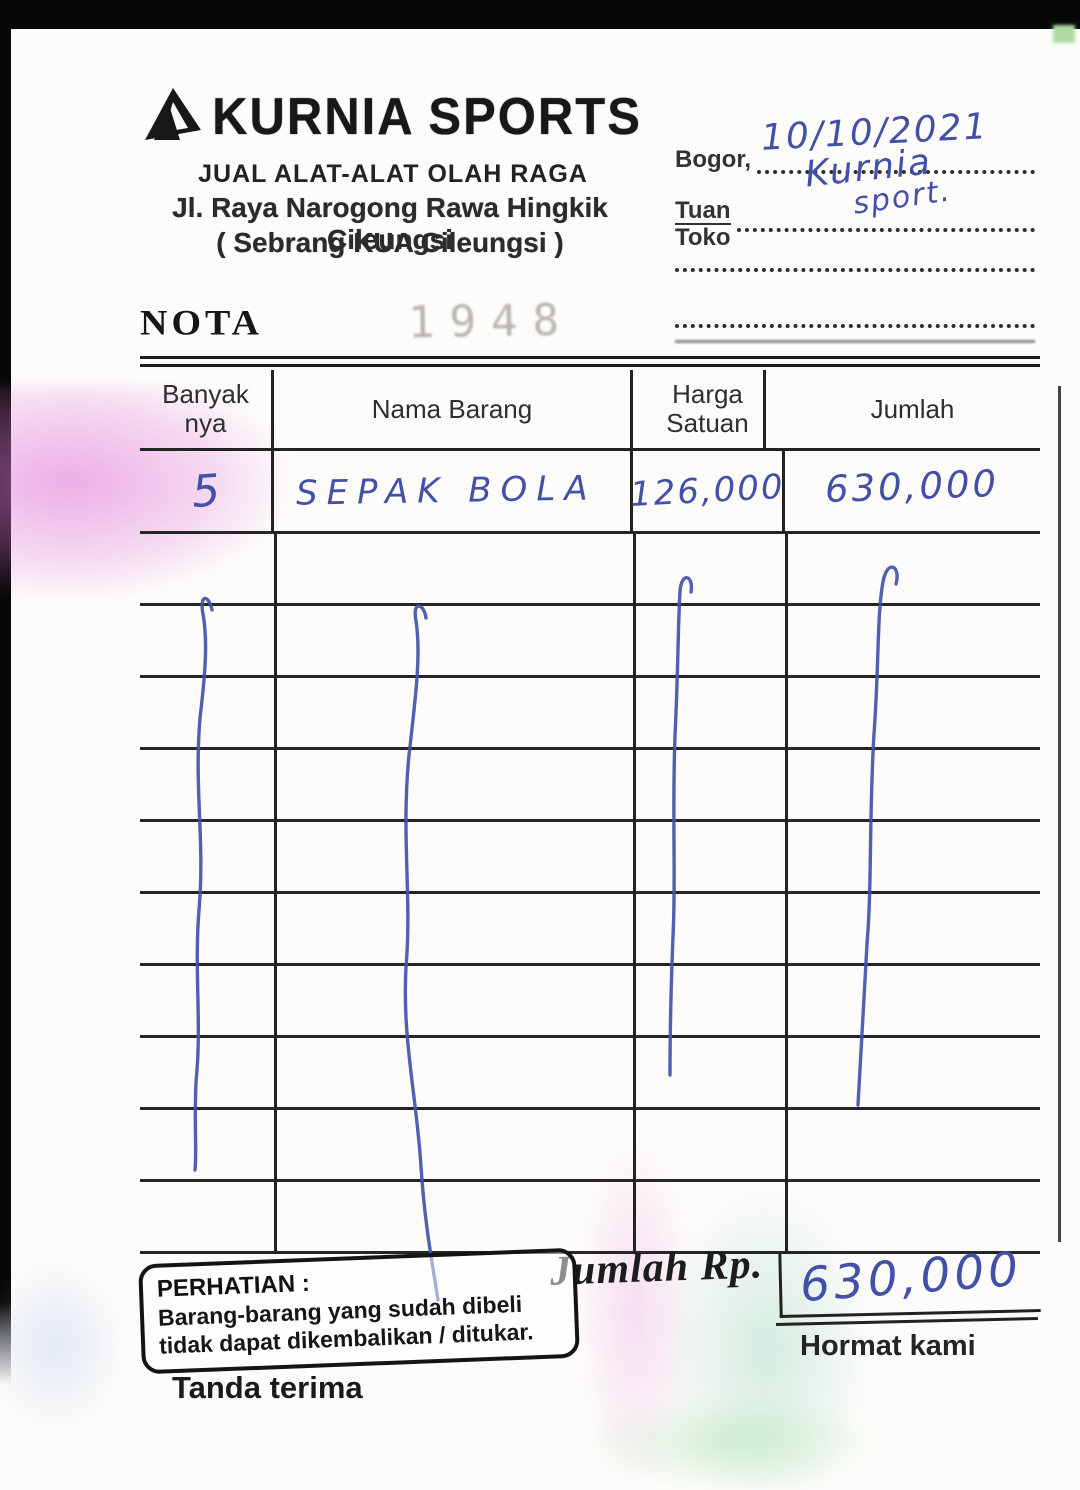  I want to click on item-unit-price: 126,000, so click(707, 491).